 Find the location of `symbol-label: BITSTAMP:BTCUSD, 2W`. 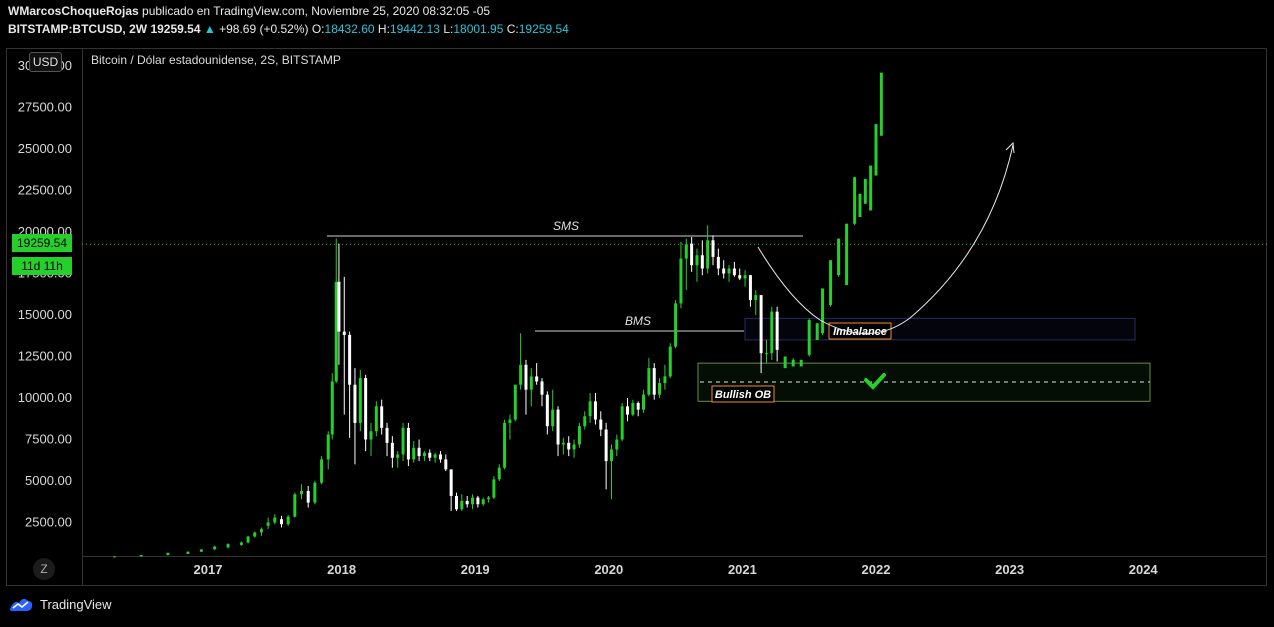

symbol-label: BITSTAMP:BTCUSD, 2W is located at coordinates (78, 29).